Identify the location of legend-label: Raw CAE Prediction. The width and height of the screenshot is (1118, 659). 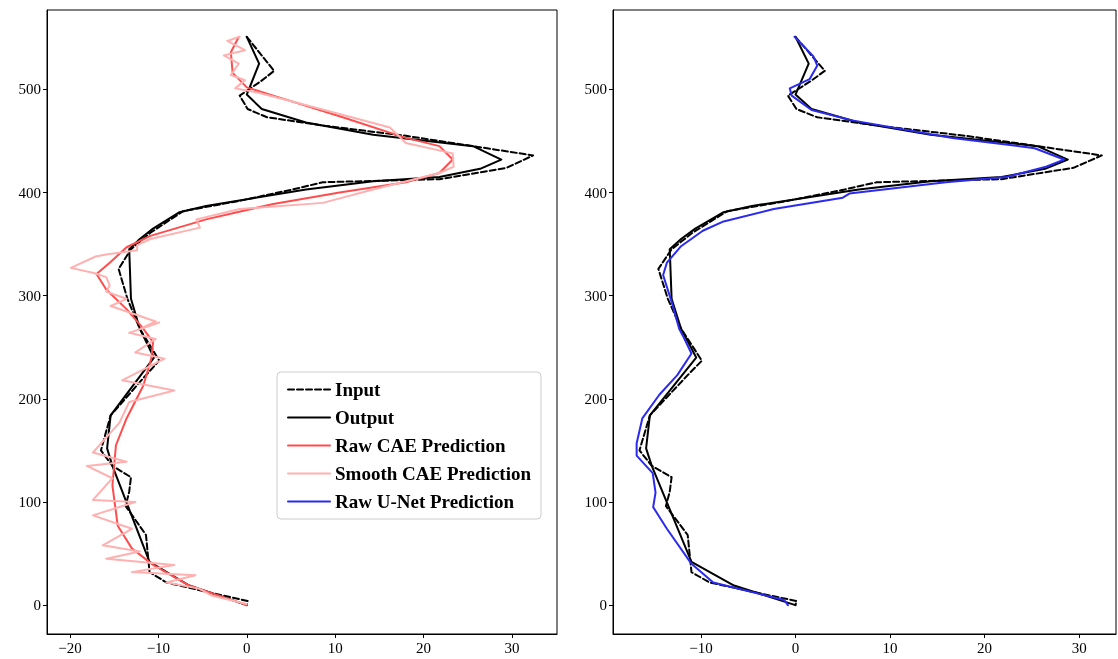
(421, 445).